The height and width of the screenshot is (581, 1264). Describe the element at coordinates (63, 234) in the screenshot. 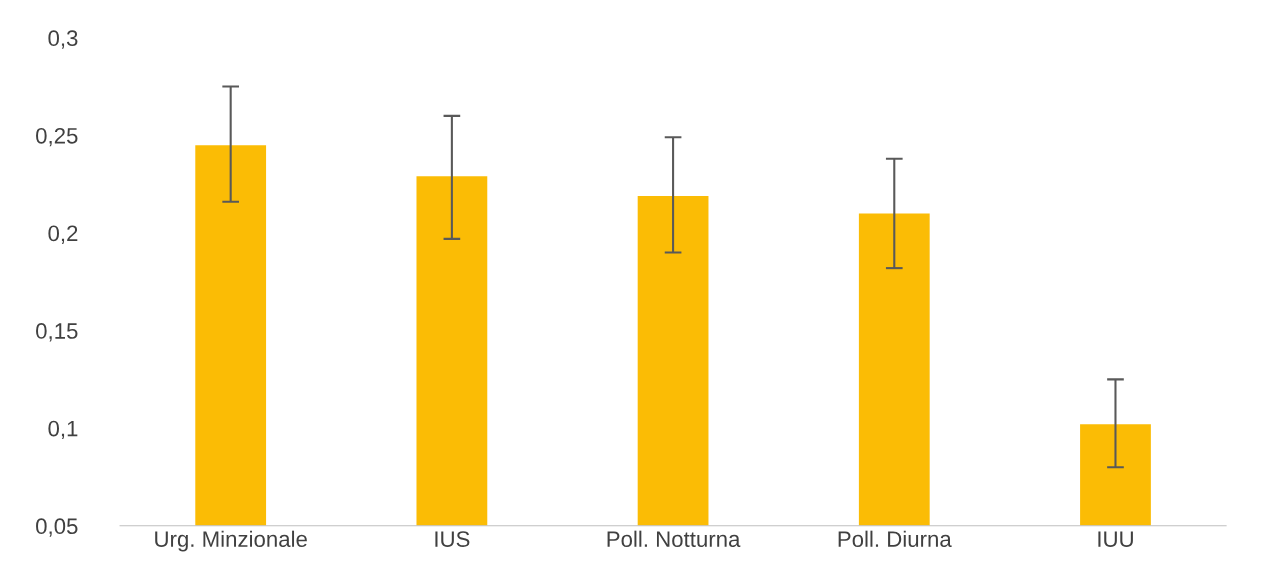

I see `y-tick-label: 0,2` at that location.